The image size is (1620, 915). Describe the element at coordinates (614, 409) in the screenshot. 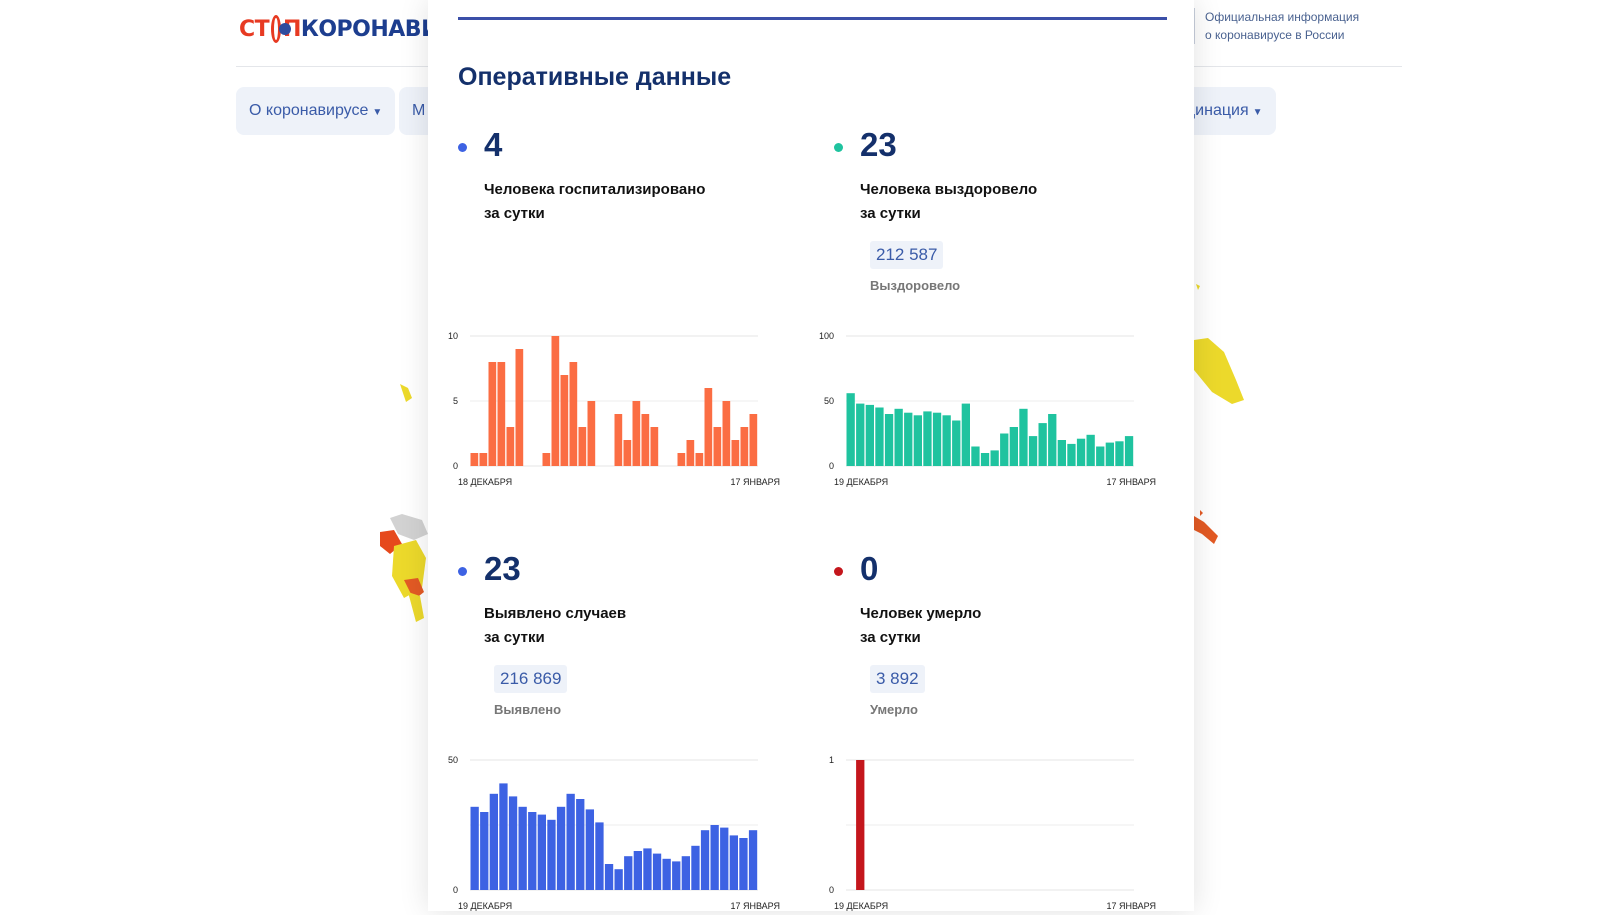

I see `chart-svg: 0 5 10 18 ДЕКАБРЯ 17 ЯНВАРЯ` at that location.